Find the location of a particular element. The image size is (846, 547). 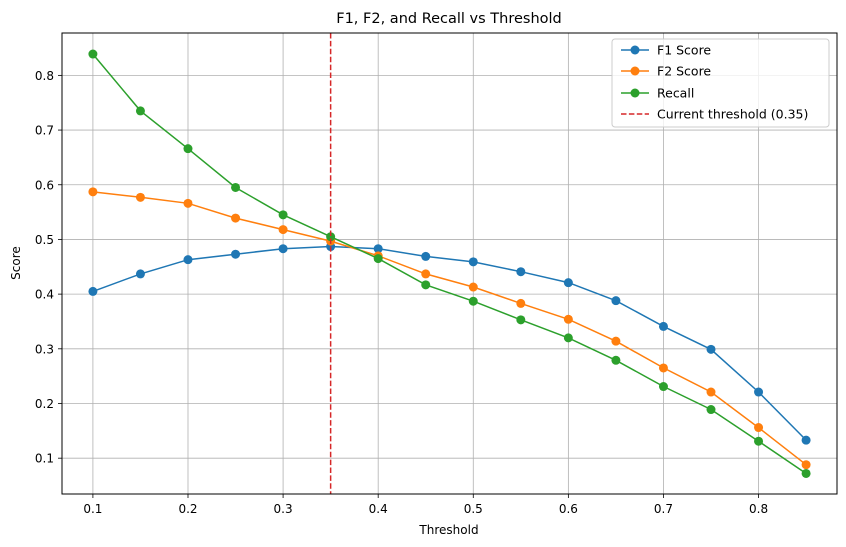

x-tick-label: 0.4 is located at coordinates (378, 509).